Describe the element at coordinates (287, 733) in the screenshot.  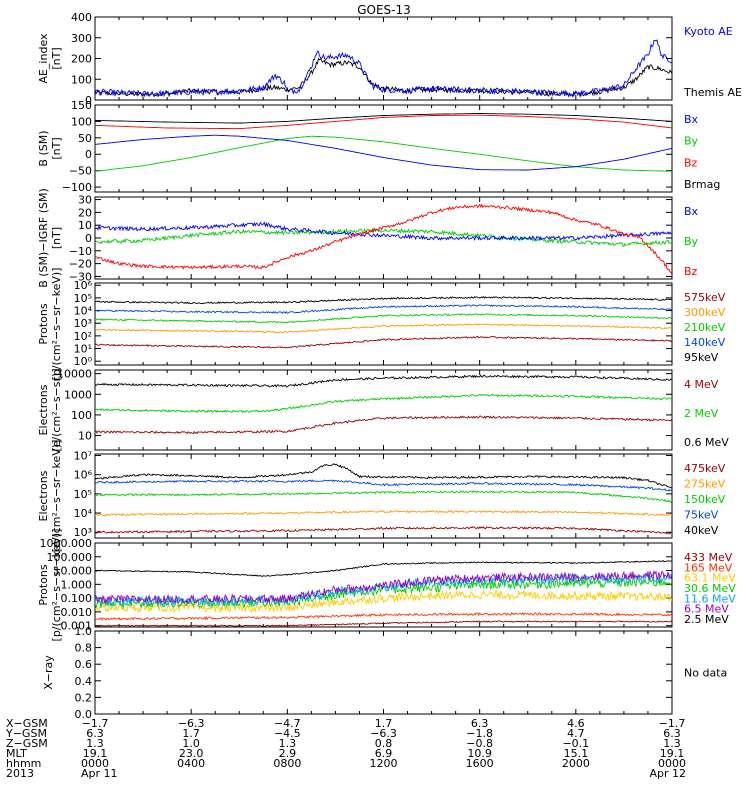
I see `footer-value: −4.5` at that location.